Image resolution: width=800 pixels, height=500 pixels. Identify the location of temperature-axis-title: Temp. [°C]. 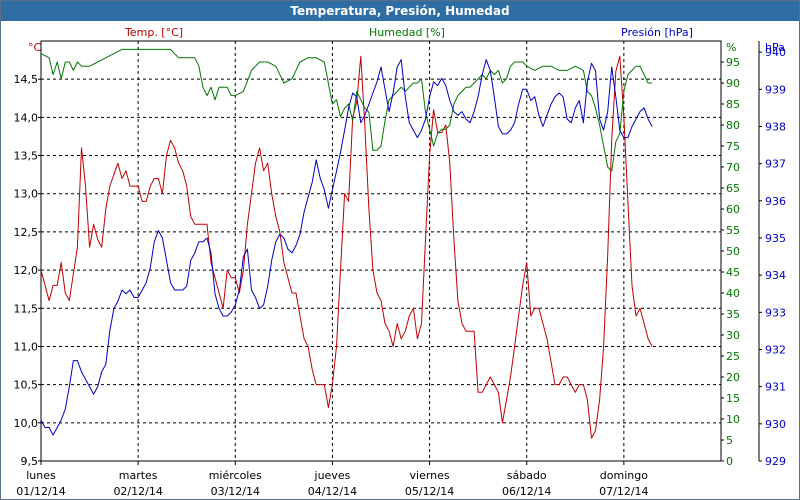
(154, 32).